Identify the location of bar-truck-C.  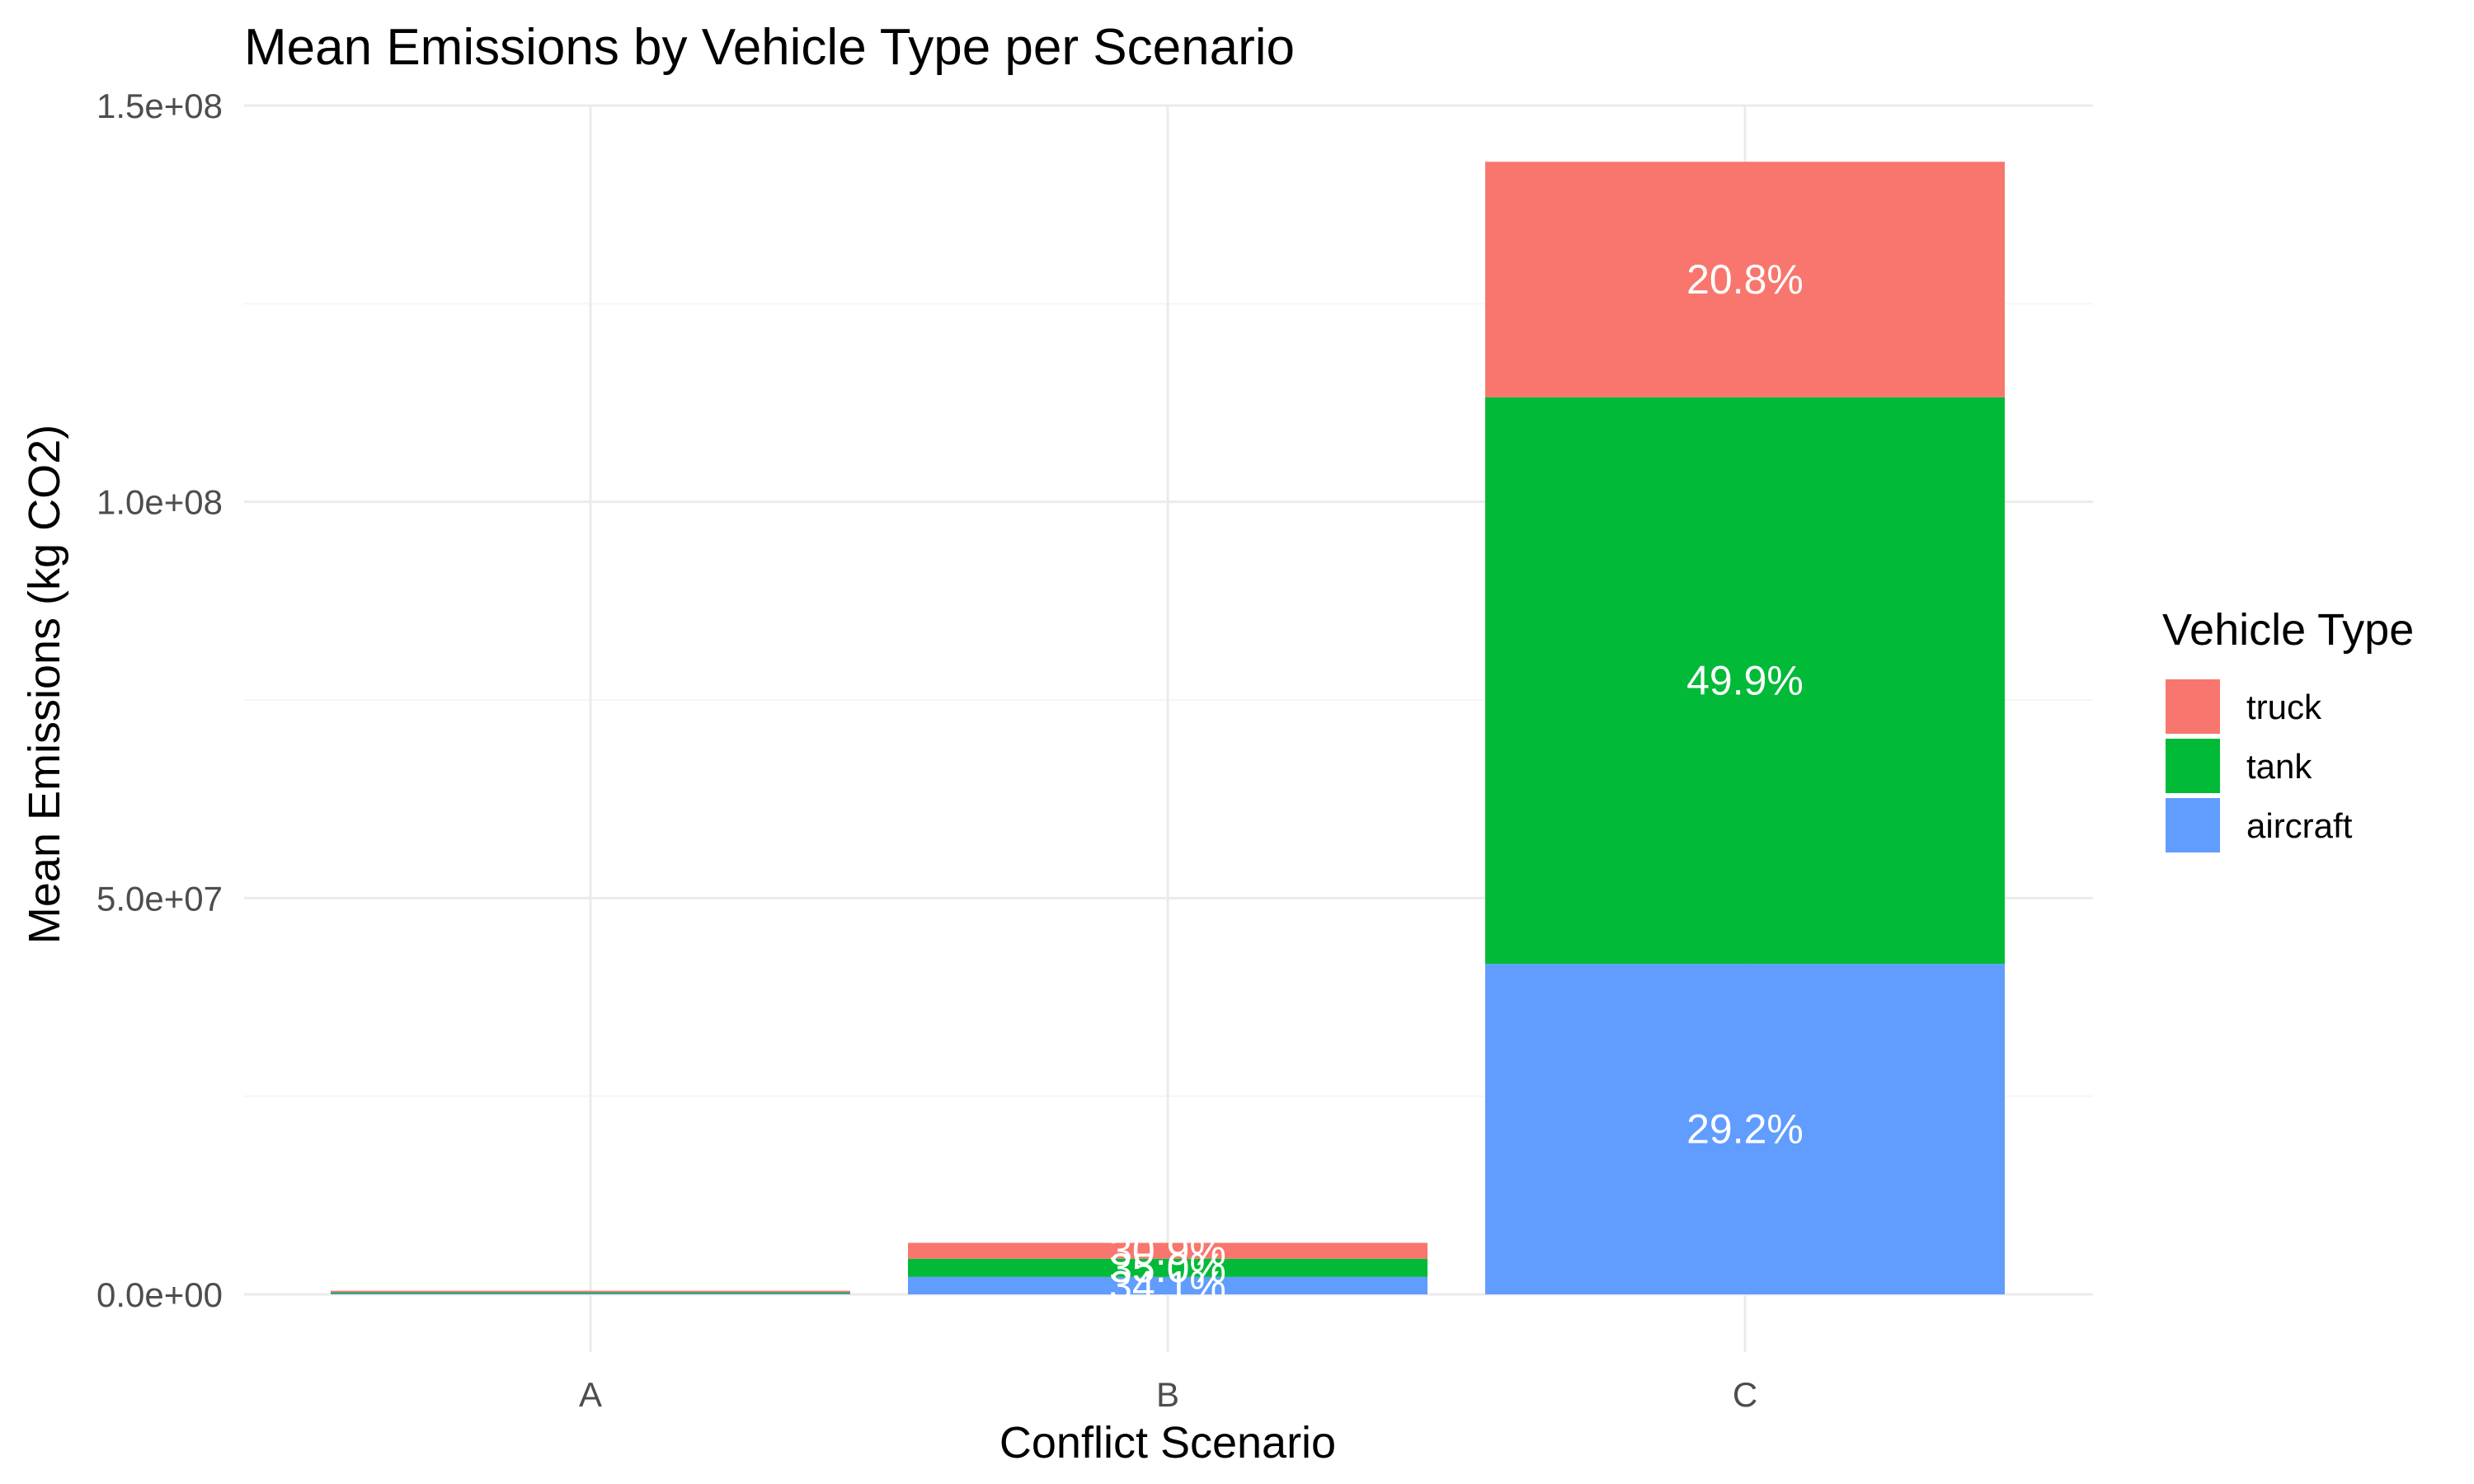
(1745, 279).